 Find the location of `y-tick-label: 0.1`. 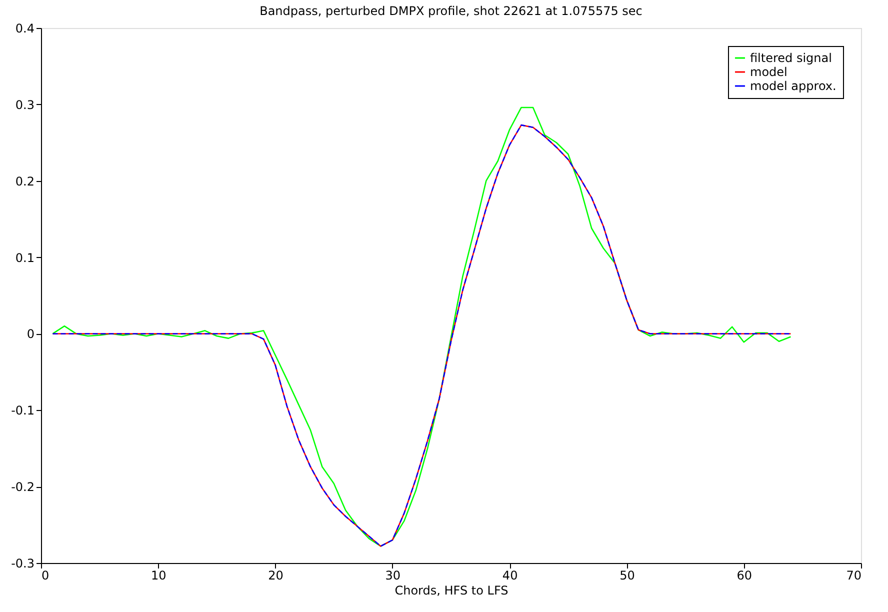

y-tick-label: 0.1 is located at coordinates (24, 257).